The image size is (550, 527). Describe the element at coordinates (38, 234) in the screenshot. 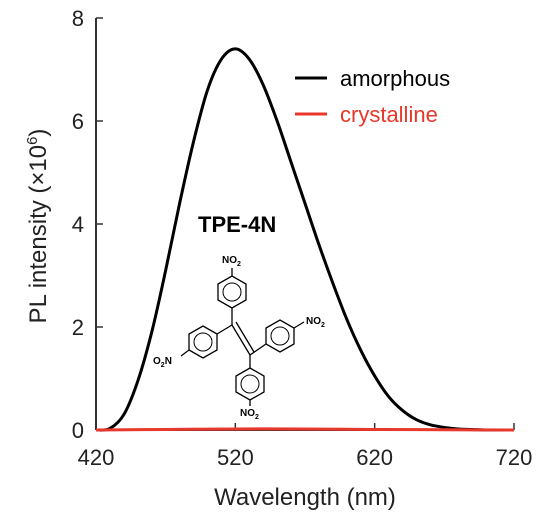

I see `y-axis-title-main: PL intensity (×10` at that location.